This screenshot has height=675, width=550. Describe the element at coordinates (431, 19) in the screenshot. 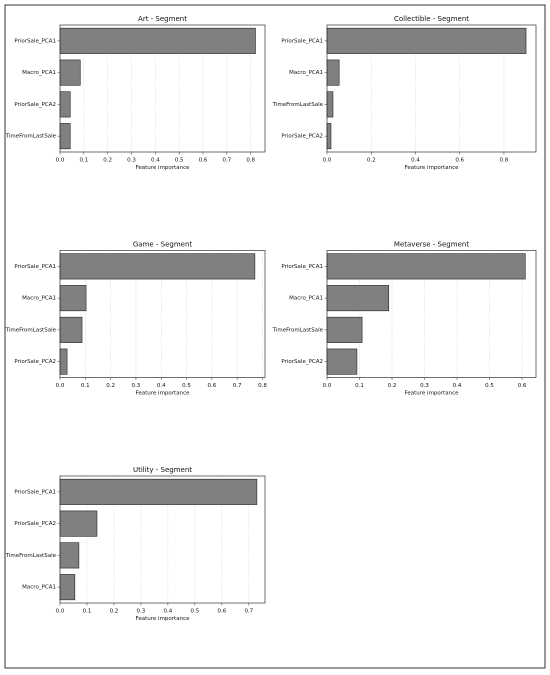

I see `chart-title: Collectible - Segment` at that location.